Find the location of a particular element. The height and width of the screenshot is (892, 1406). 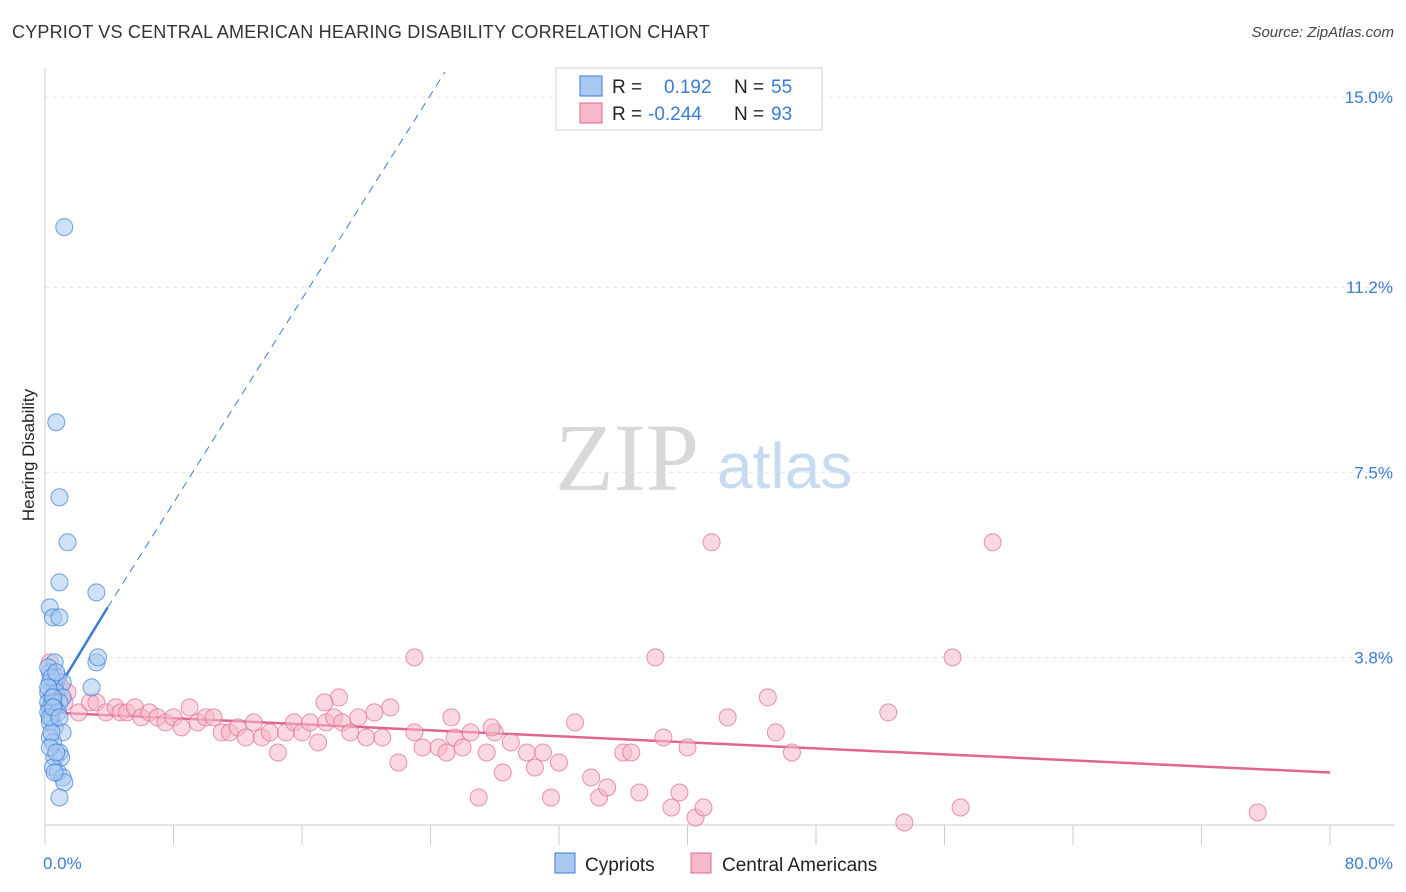

source-label: Source: ZipAtlas.com is located at coordinates (1322, 32).